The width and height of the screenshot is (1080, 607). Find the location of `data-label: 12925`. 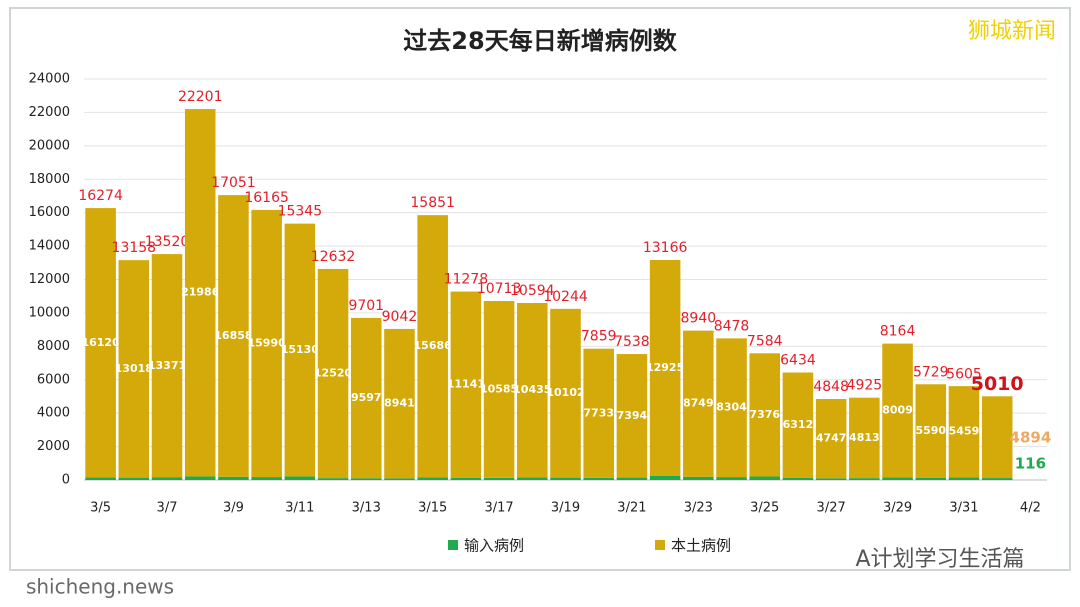

data-label: 12925 is located at coordinates (665, 367).